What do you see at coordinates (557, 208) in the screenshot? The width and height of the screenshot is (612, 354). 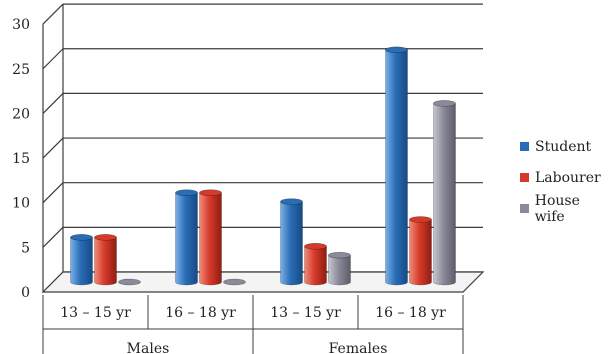 I see `legend-label-house-wife: House wife` at bounding box center [557, 208].